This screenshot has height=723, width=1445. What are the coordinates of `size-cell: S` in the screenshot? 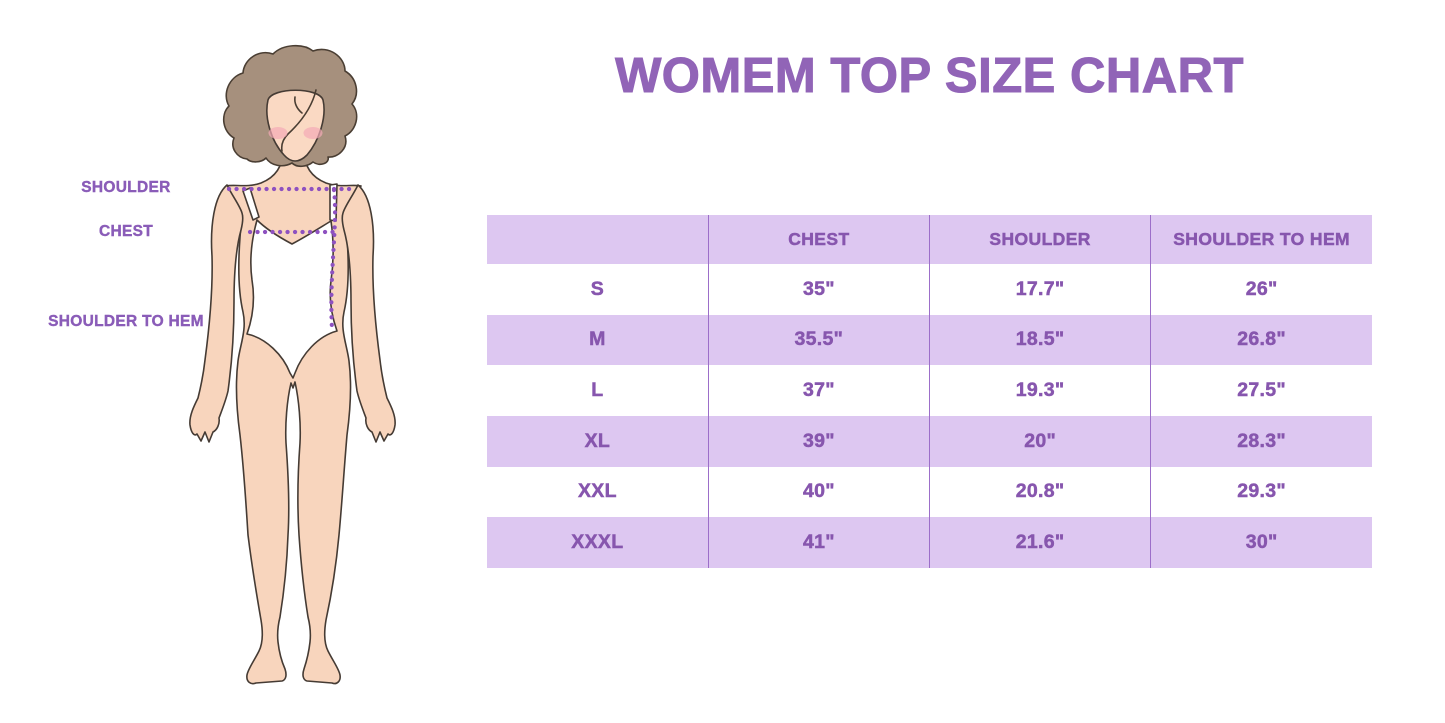 It's located at (597, 288).